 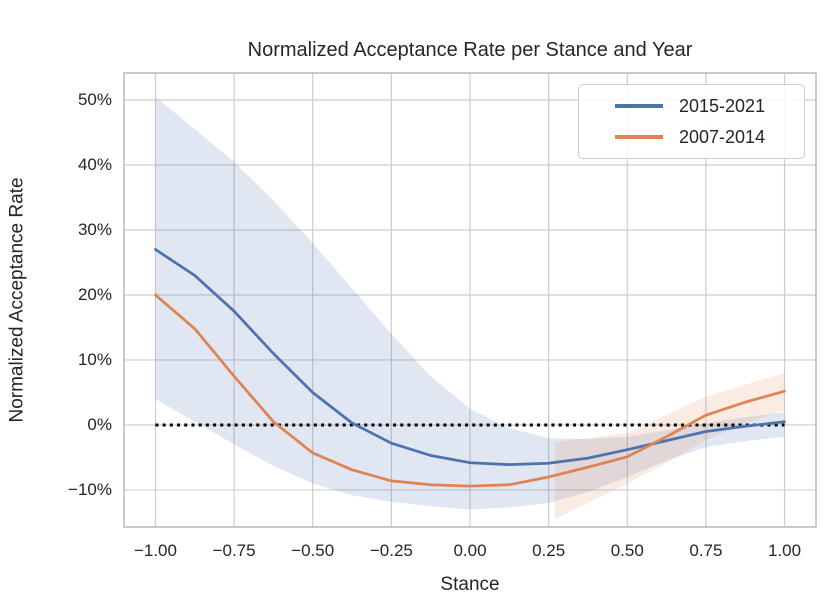 I want to click on x-tick-label: 0.25, so click(x=549, y=550).